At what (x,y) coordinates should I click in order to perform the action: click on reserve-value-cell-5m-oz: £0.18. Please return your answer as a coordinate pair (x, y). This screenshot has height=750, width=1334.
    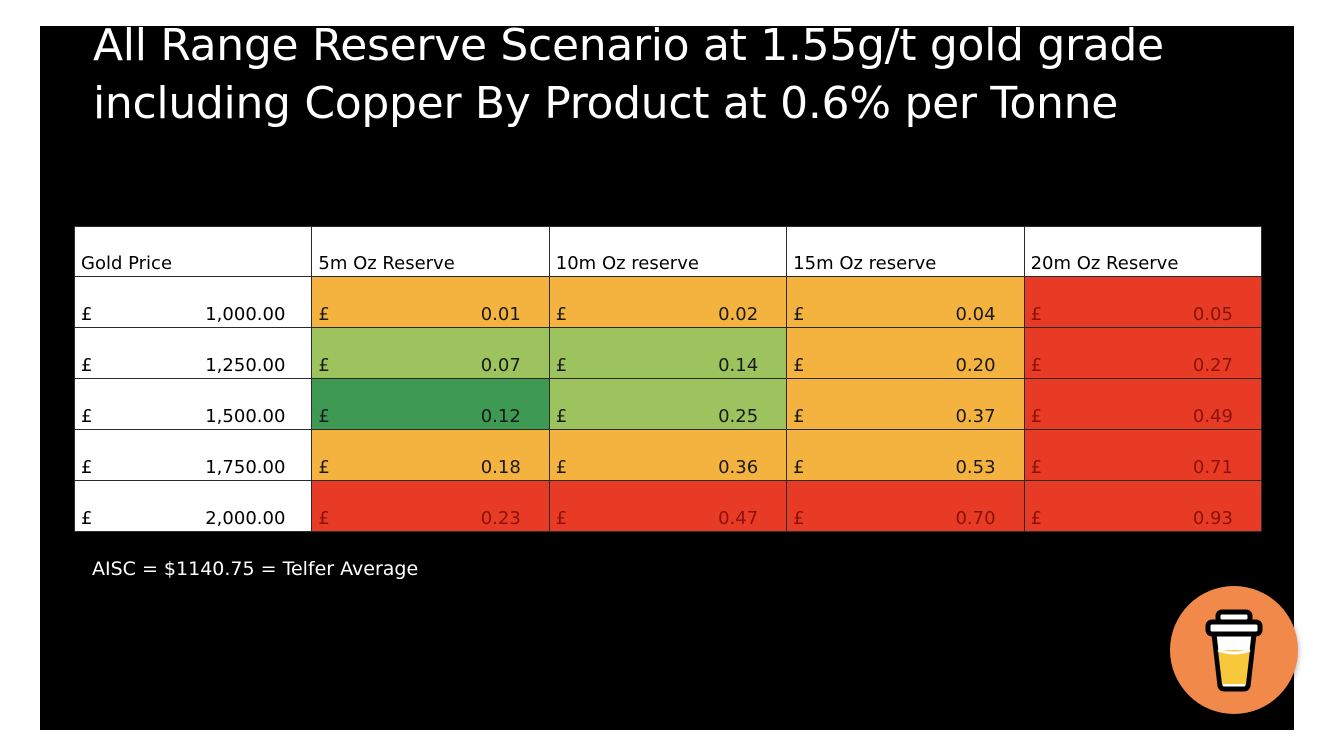
    Looking at the image, I should click on (430, 455).